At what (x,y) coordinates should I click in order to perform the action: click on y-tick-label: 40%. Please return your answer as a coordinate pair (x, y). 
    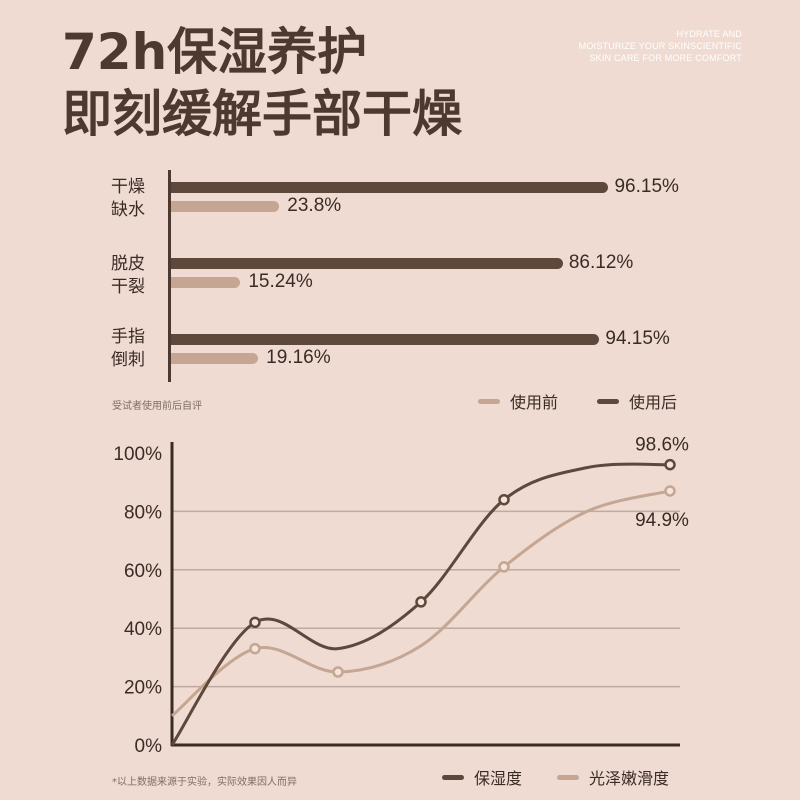
    Looking at the image, I should click on (143, 629).